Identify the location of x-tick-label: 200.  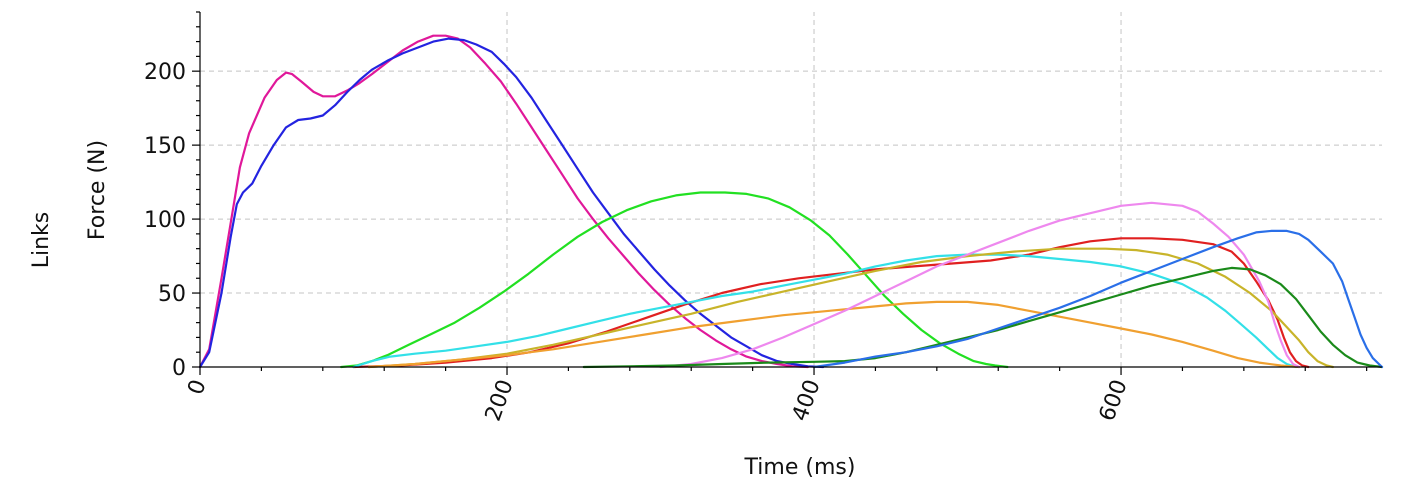
(500, 401).